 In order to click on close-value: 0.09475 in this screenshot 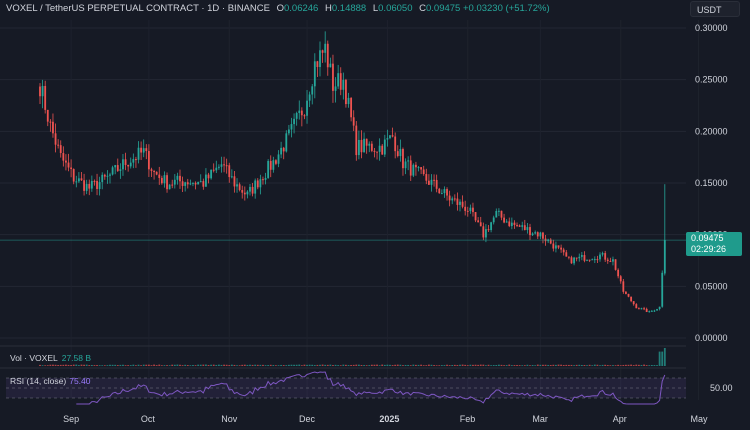, I will do `click(443, 8)`.